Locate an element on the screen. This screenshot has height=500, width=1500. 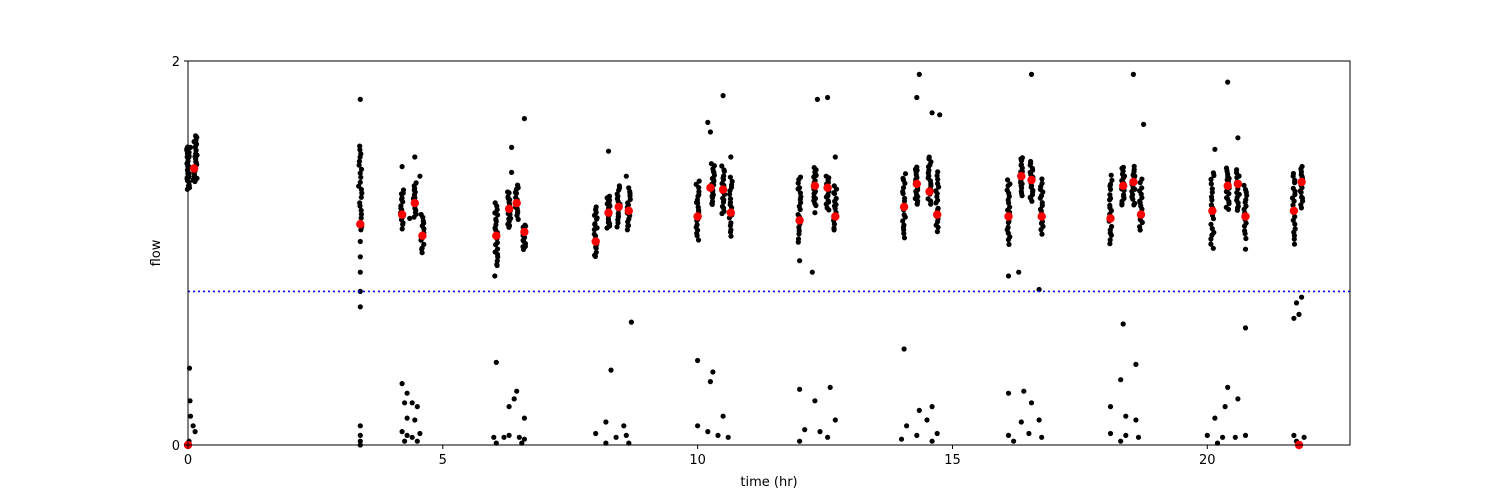
x-tick-label: 15 is located at coordinates (952, 460).